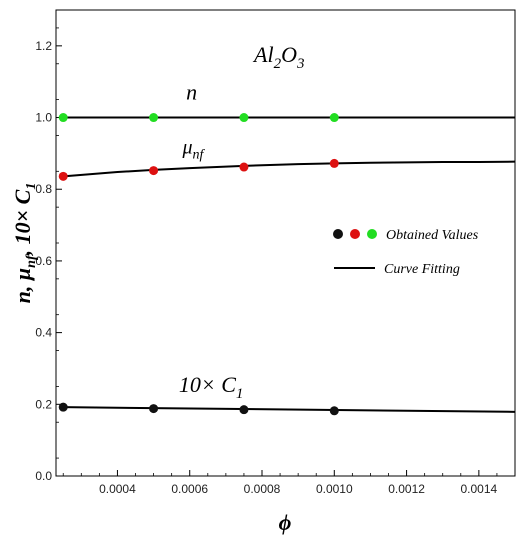 The image size is (524, 550). What do you see at coordinates (422, 269) in the screenshot?
I see `legend-label-fit: Curve Fitting` at bounding box center [422, 269].